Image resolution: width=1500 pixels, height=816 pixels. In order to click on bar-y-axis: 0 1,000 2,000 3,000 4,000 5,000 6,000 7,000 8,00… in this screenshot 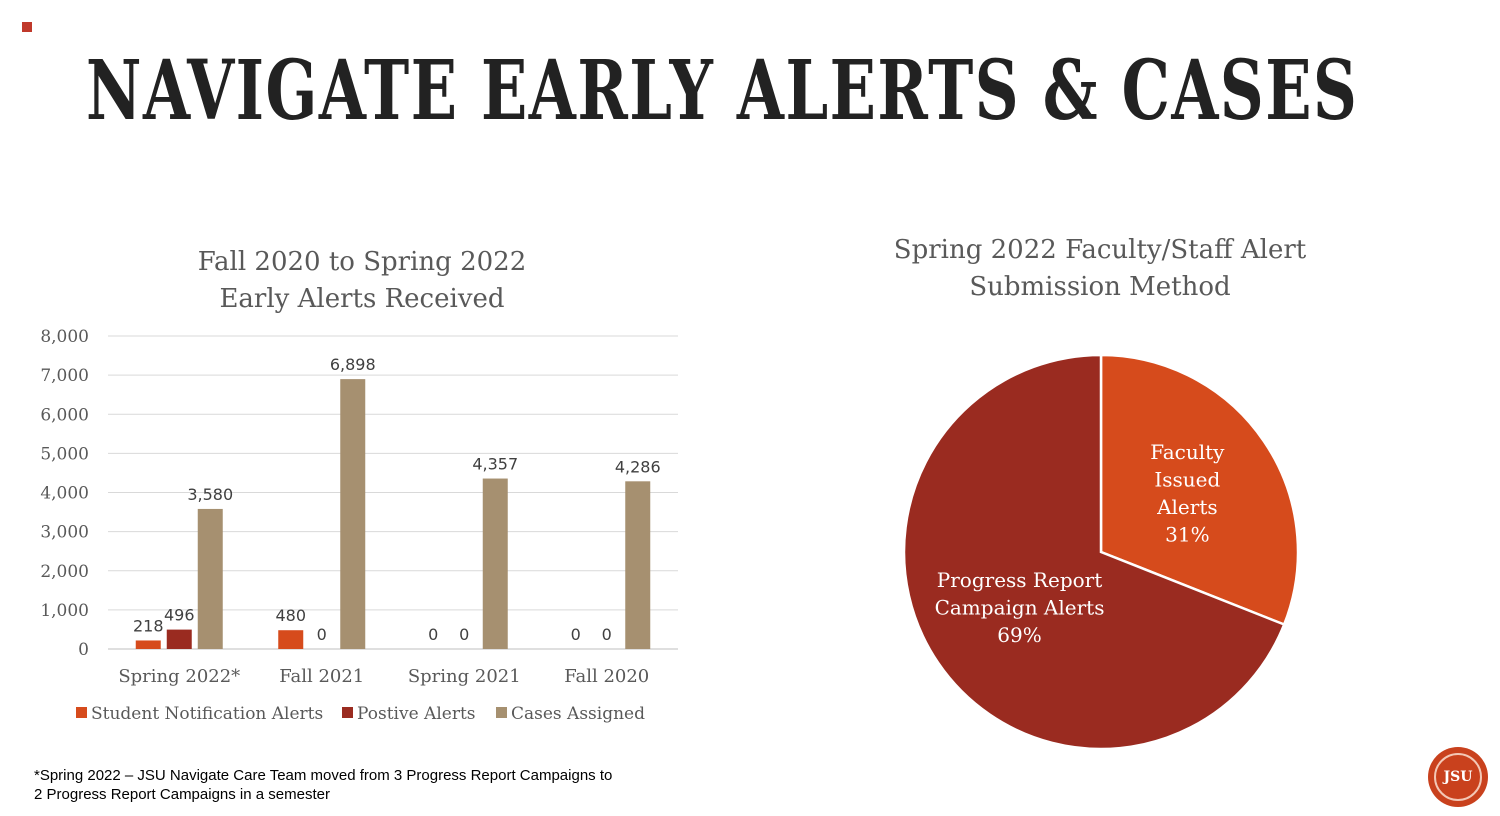, I will do `click(64, 493)`.